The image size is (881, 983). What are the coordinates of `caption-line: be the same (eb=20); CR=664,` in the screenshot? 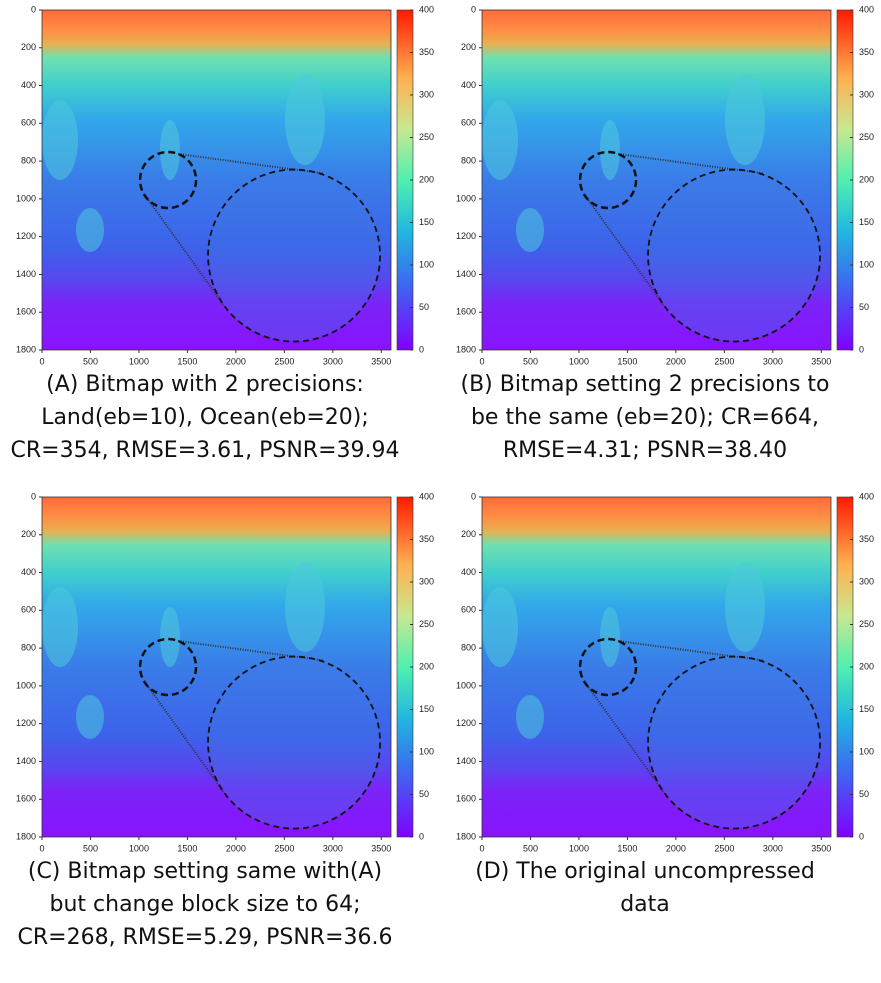 It's located at (645, 417).